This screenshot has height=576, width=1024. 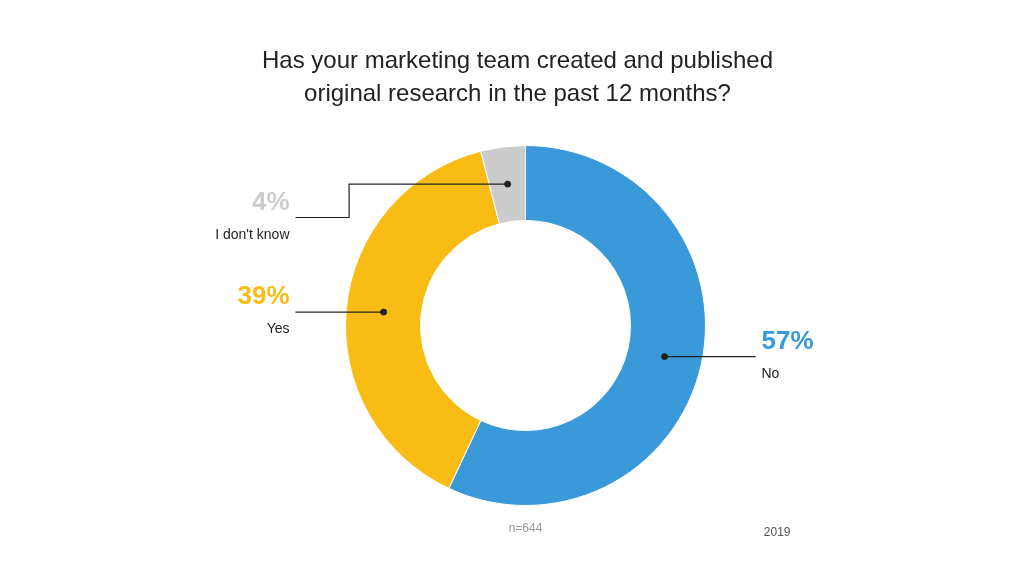 I want to click on slice-label: Yes, so click(x=278, y=328).